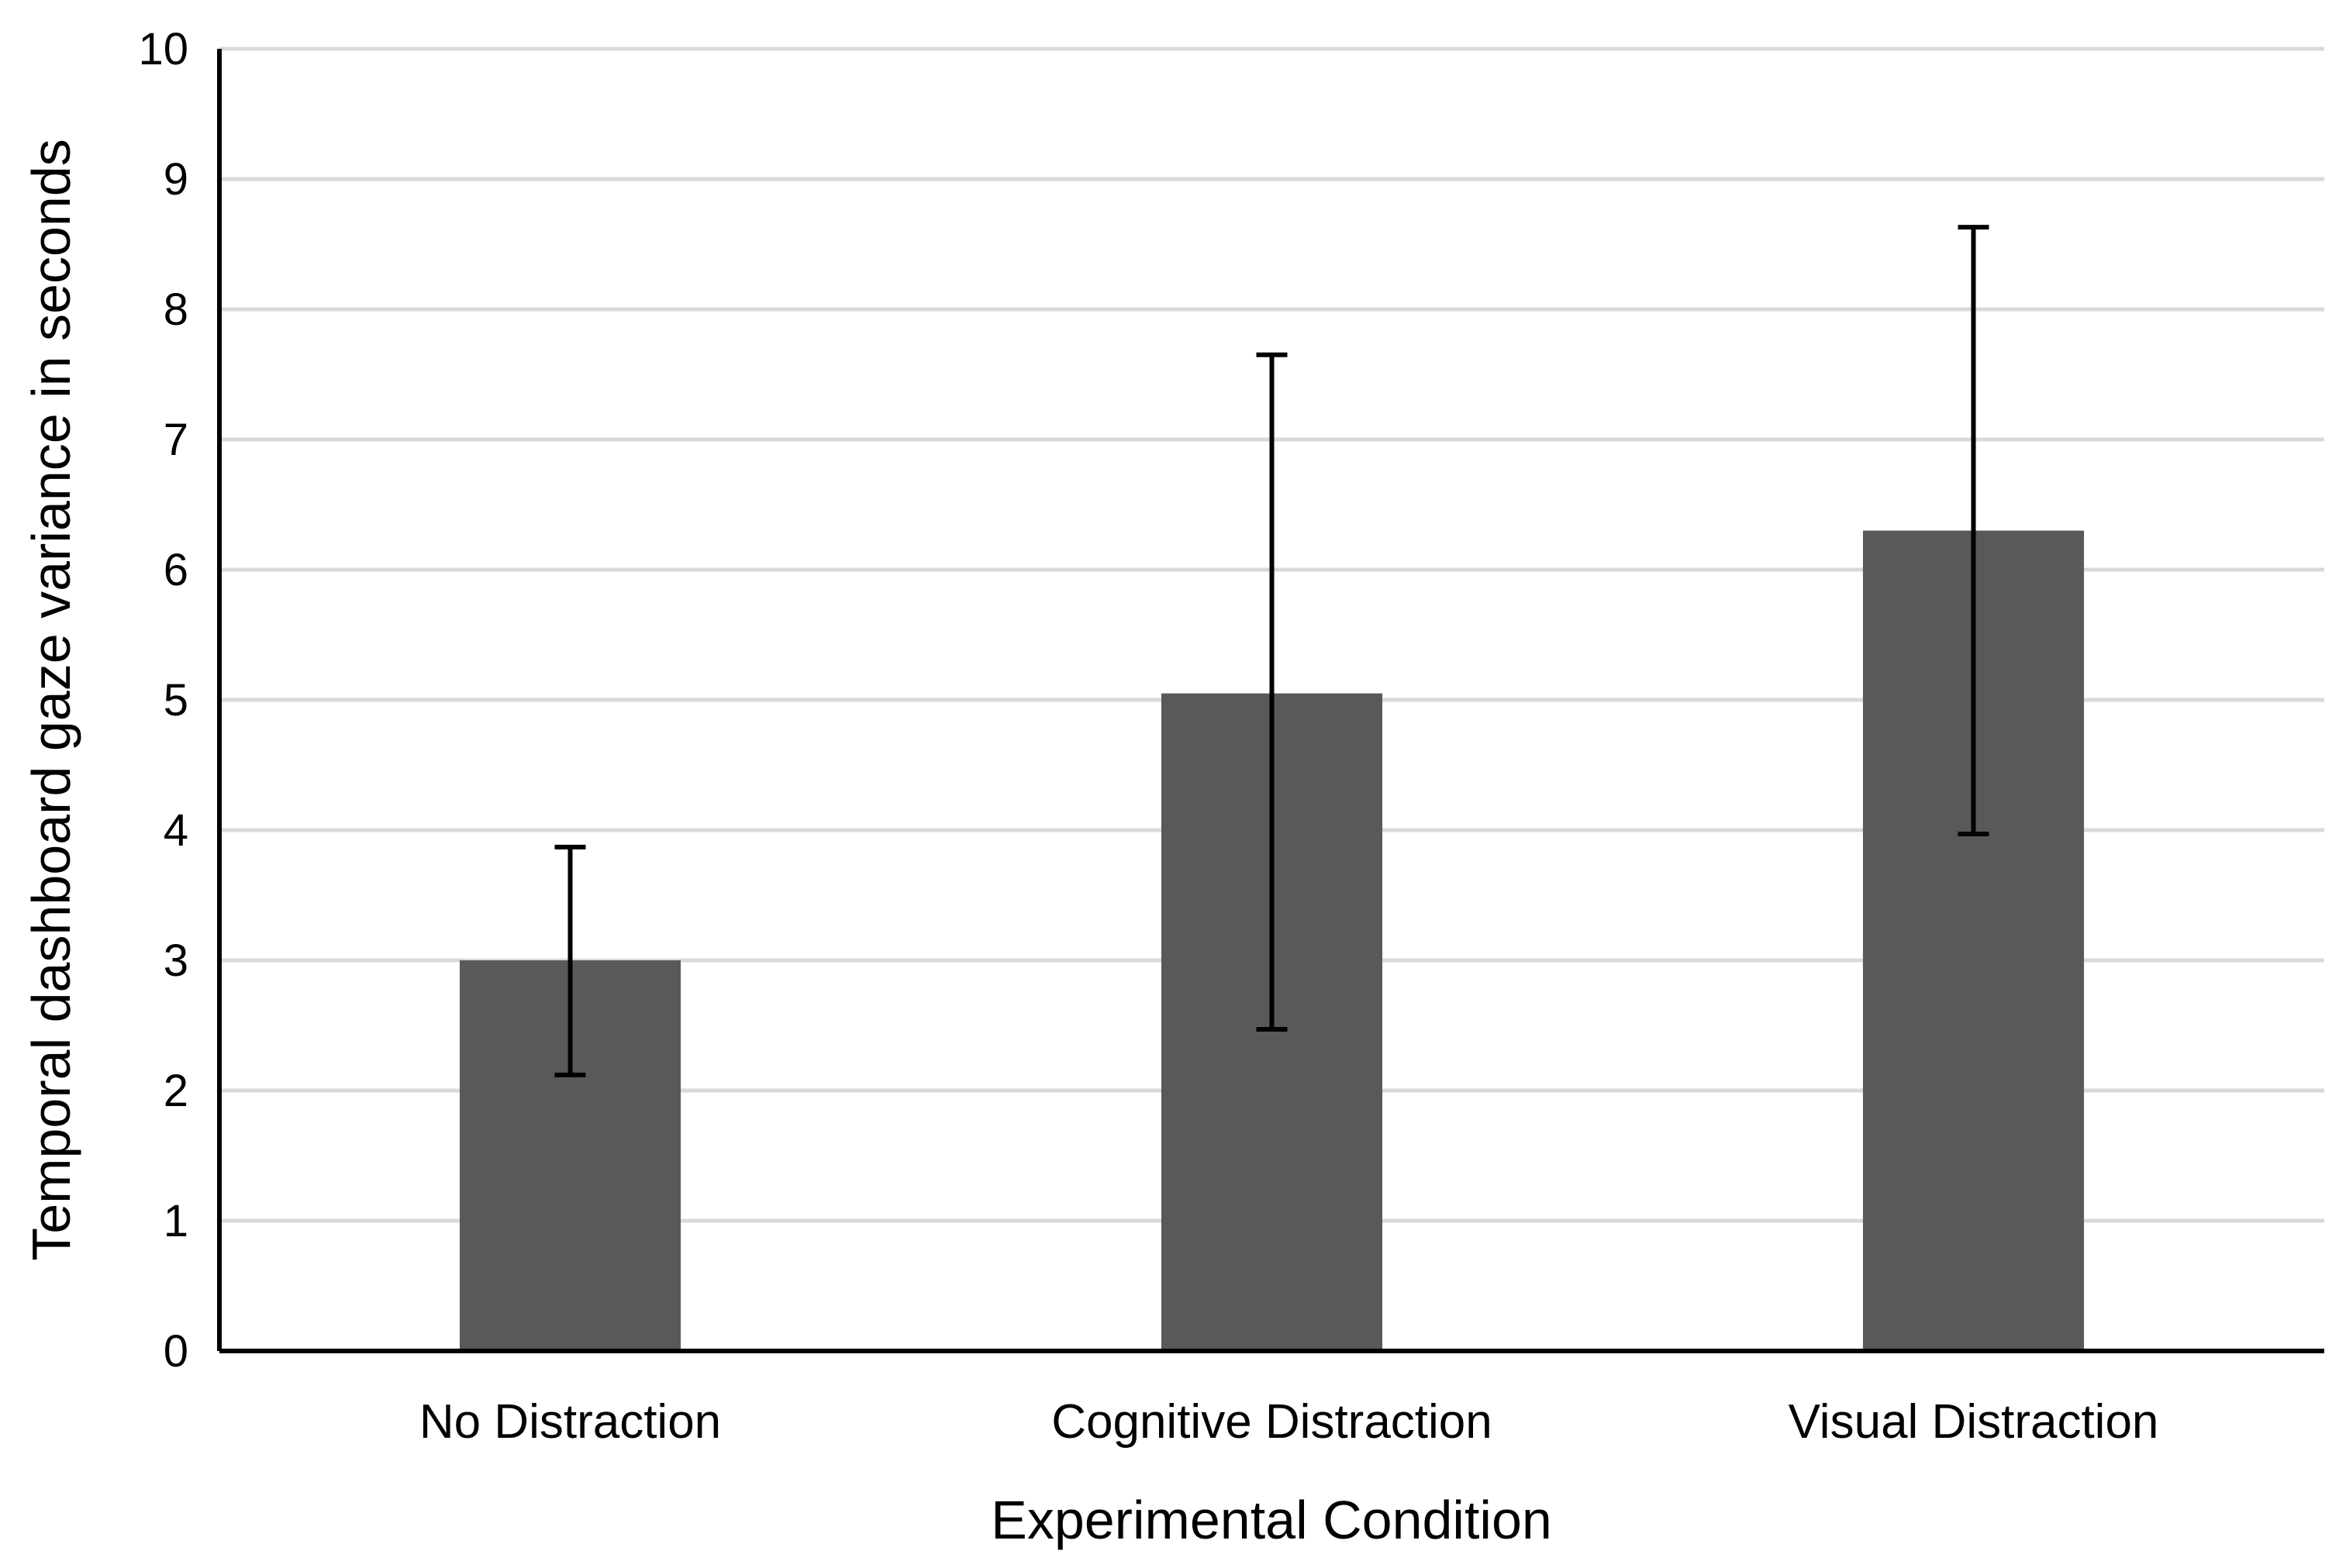 The height and width of the screenshot is (1568, 2339). I want to click on y-tick-label: 3, so click(176, 961).